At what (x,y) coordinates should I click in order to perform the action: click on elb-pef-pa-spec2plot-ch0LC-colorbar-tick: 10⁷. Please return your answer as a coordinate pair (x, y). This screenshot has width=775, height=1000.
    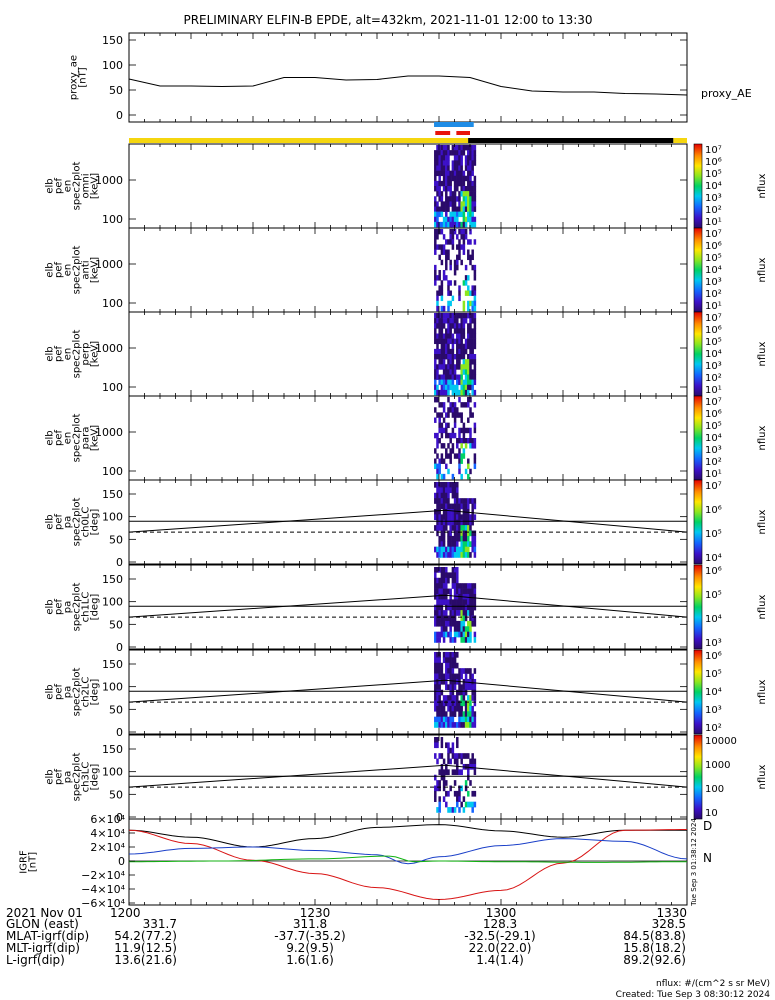
    Looking at the image, I should click on (713, 486).